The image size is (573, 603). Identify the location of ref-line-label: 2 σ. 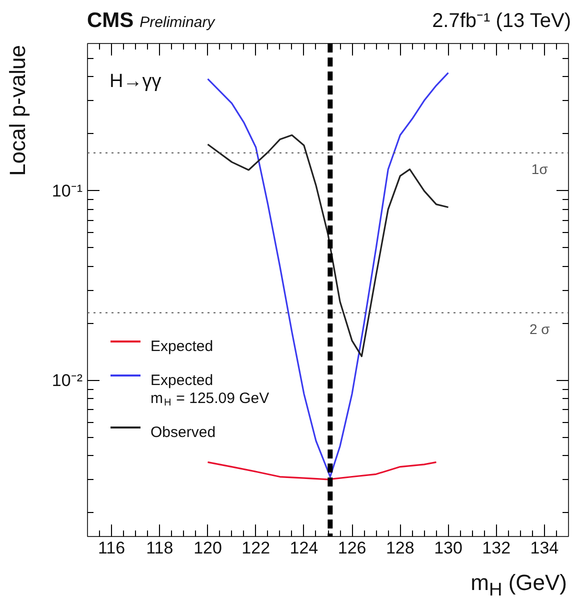
(539, 328).